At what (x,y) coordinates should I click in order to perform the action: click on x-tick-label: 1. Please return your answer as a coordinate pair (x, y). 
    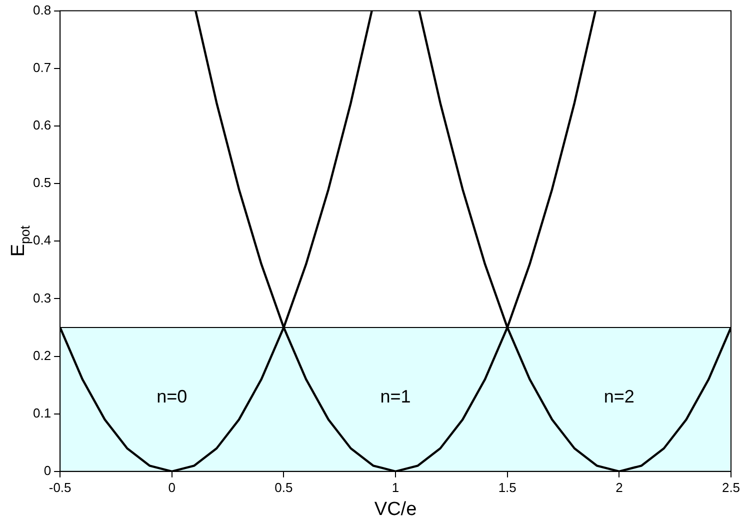
    Looking at the image, I should click on (396, 487).